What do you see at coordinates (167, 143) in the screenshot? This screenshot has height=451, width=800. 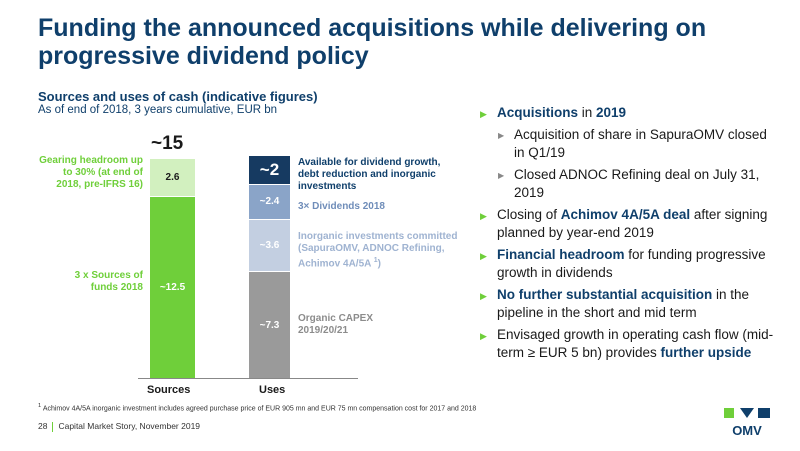 I see `total-label: ~15` at bounding box center [167, 143].